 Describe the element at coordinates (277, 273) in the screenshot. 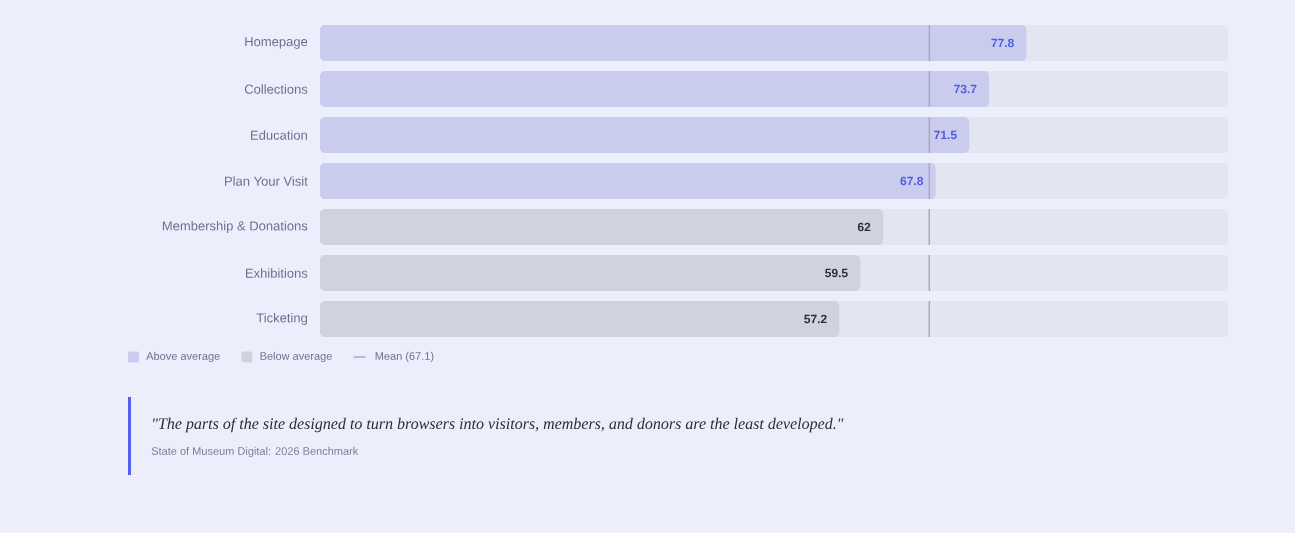

I see `y-tick-label: Exhibitions` at that location.